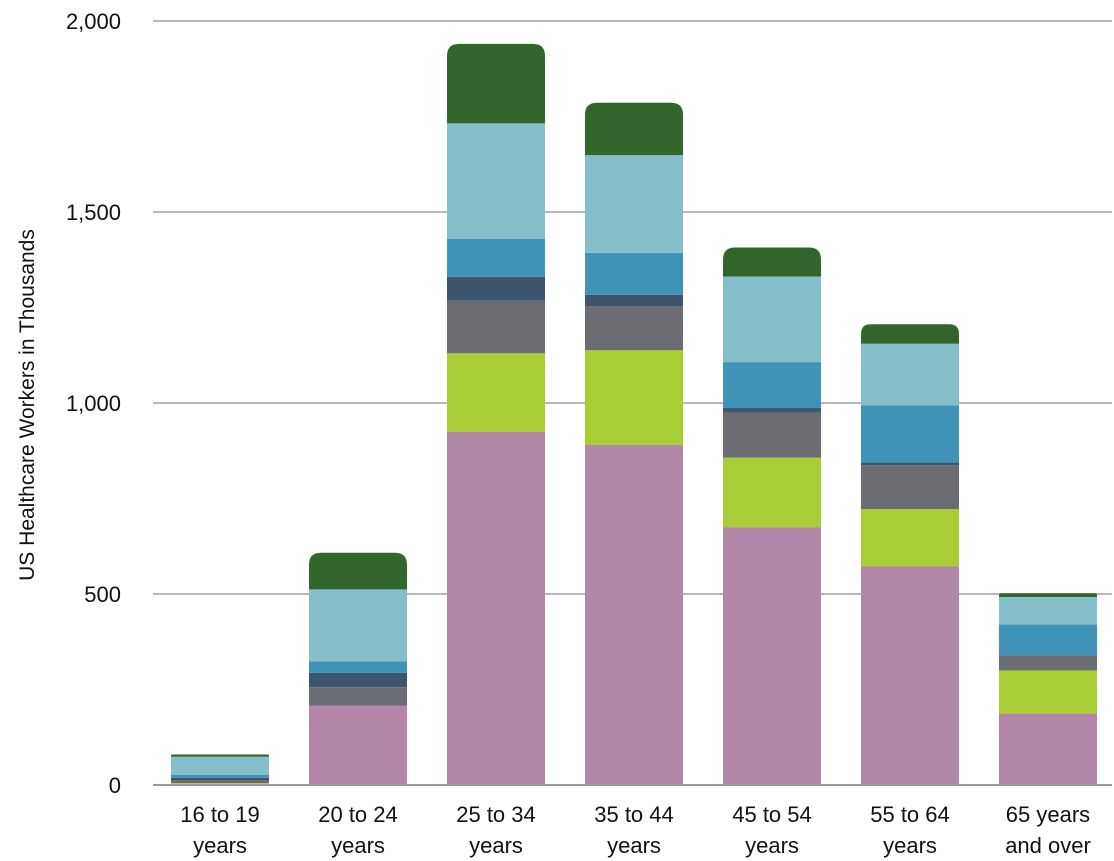 The image size is (1114, 861). Describe the element at coordinates (772, 814) in the screenshot. I see `x-tick-label: 45 to 54` at that location.